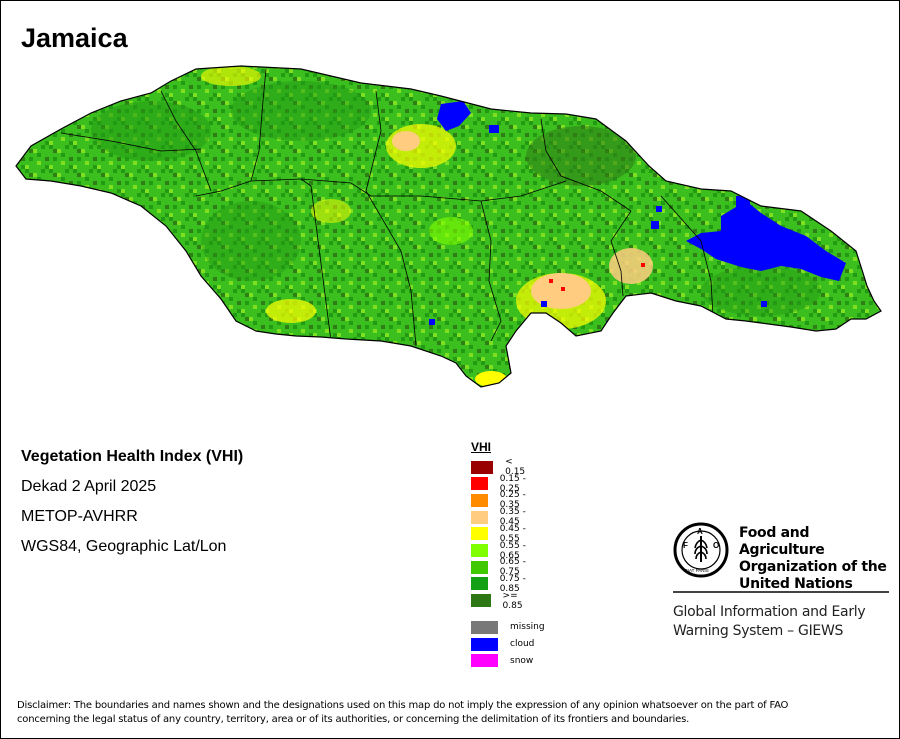  Describe the element at coordinates (512, 550) in the screenshot. I see `legend-label: 0.55 - 0.65` at that location.